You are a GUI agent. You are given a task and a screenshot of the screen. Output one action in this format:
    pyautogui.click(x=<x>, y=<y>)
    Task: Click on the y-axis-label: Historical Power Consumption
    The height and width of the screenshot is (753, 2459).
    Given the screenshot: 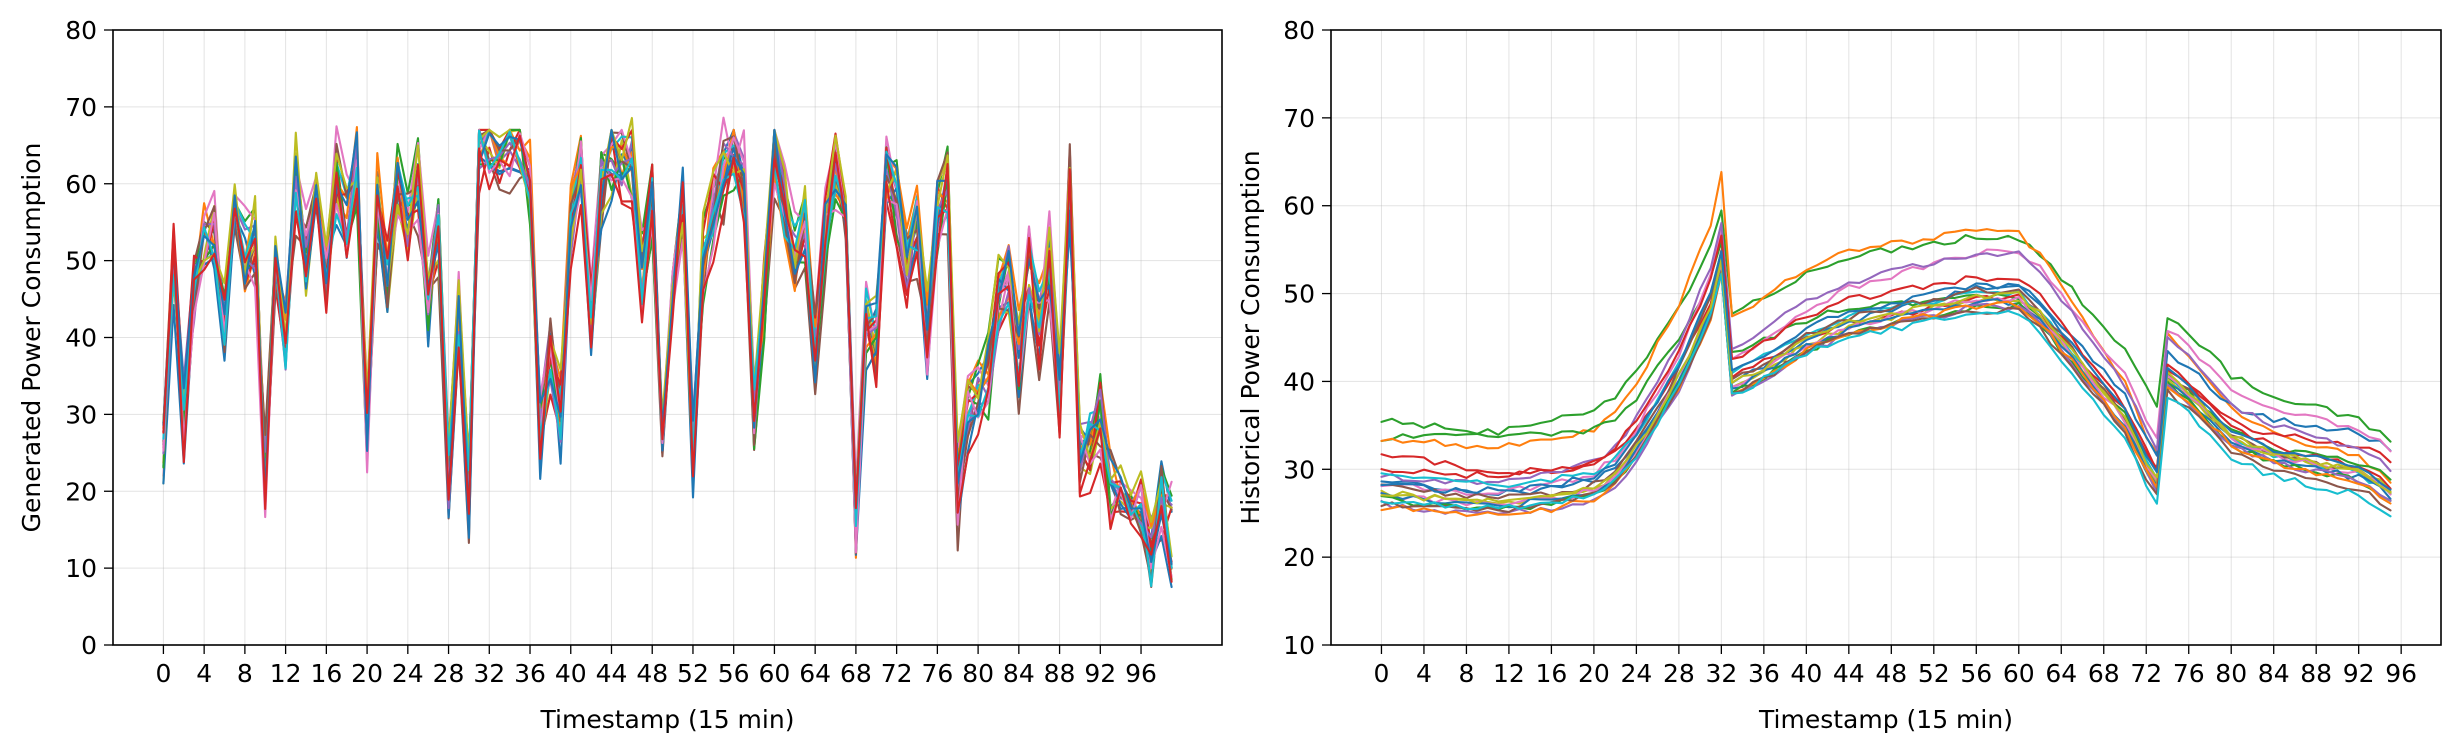 What is the action you would take?
    pyautogui.click(x=1250, y=337)
    